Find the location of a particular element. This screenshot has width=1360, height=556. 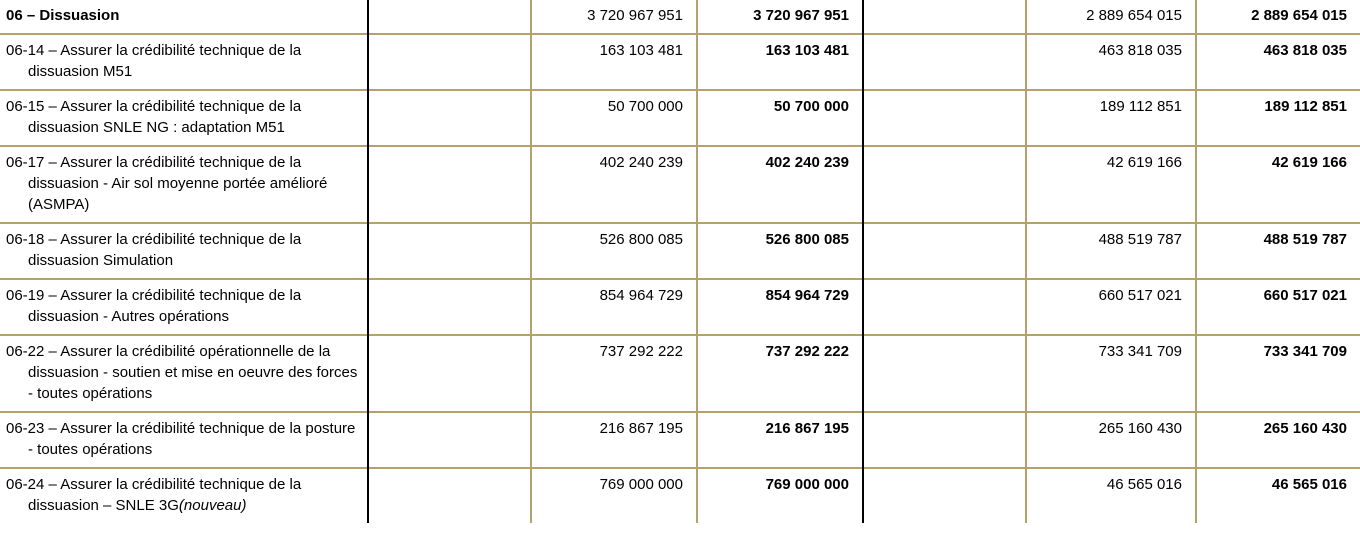

ae-value-cell-text: 50 700 000 is located at coordinates (645, 106).